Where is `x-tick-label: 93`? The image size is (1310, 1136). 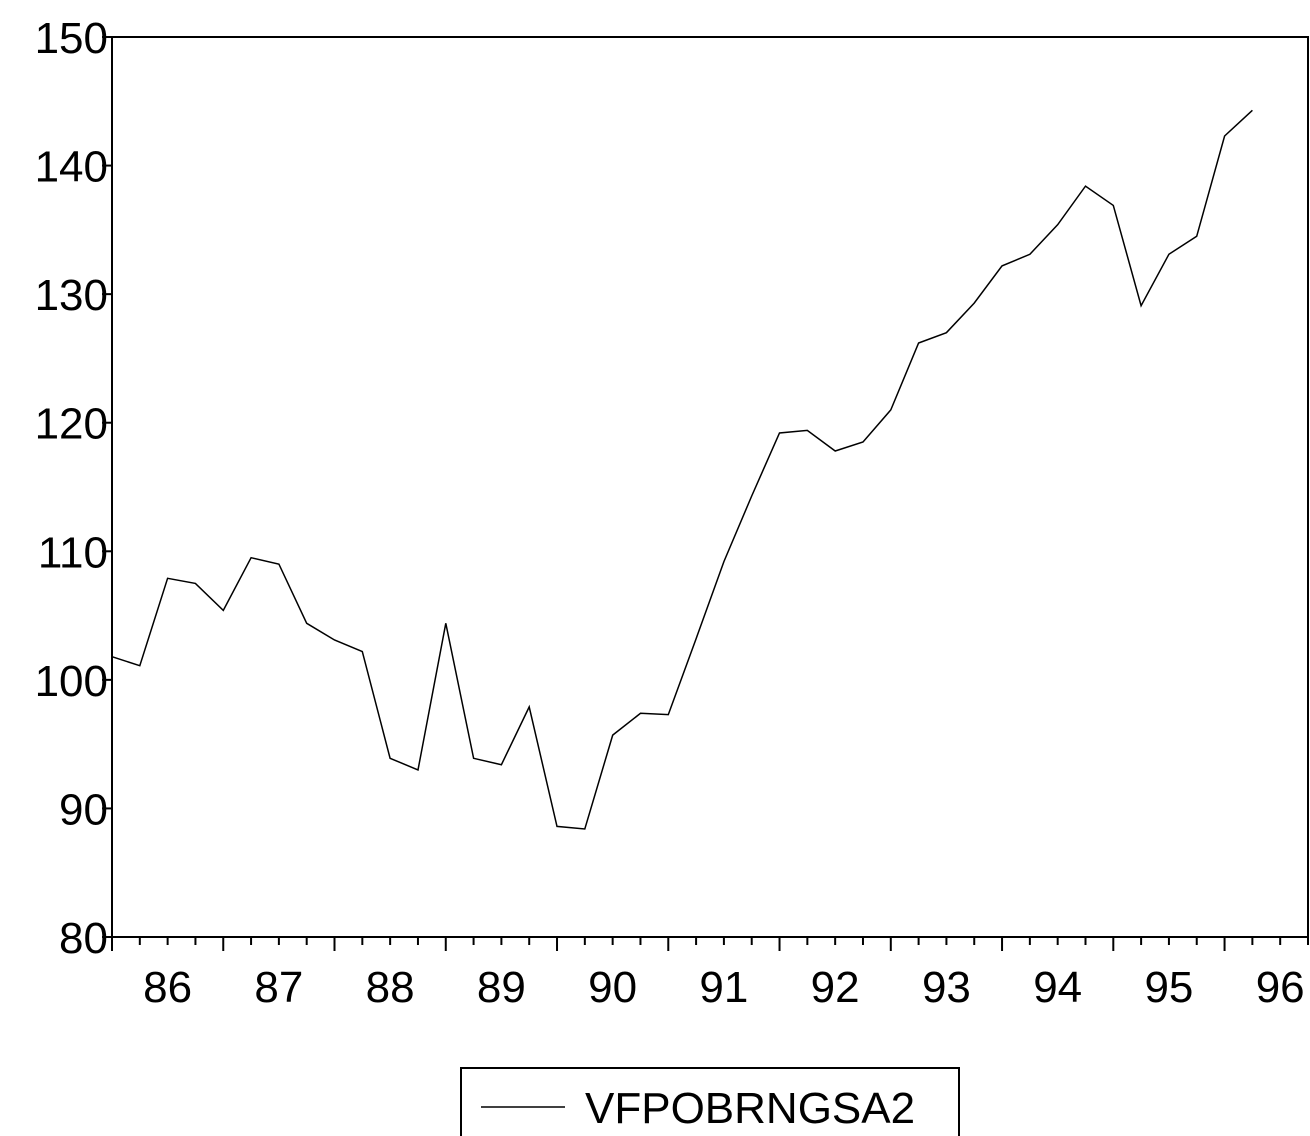 x-tick-label: 93 is located at coordinates (946, 987).